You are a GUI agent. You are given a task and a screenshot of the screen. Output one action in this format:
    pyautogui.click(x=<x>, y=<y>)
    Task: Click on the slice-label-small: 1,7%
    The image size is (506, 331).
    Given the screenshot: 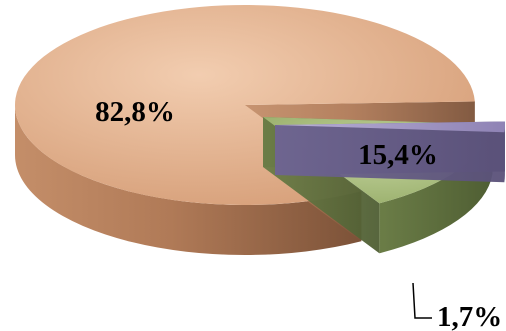 What is the action you would take?
    pyautogui.click(x=469, y=316)
    